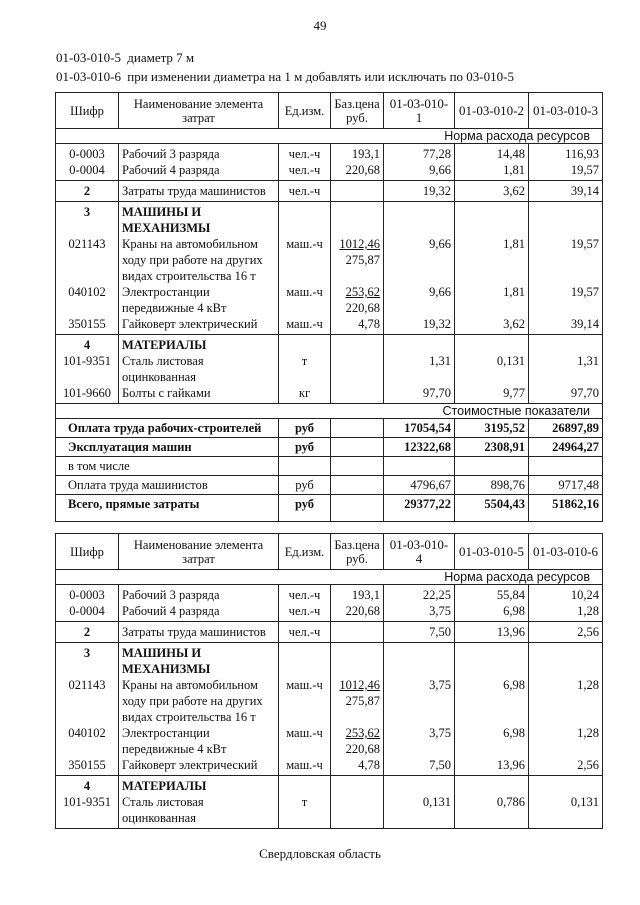  What do you see at coordinates (198, 110) in the screenshot?
I see `header-name: Наименование элемента затрат` at bounding box center [198, 110].